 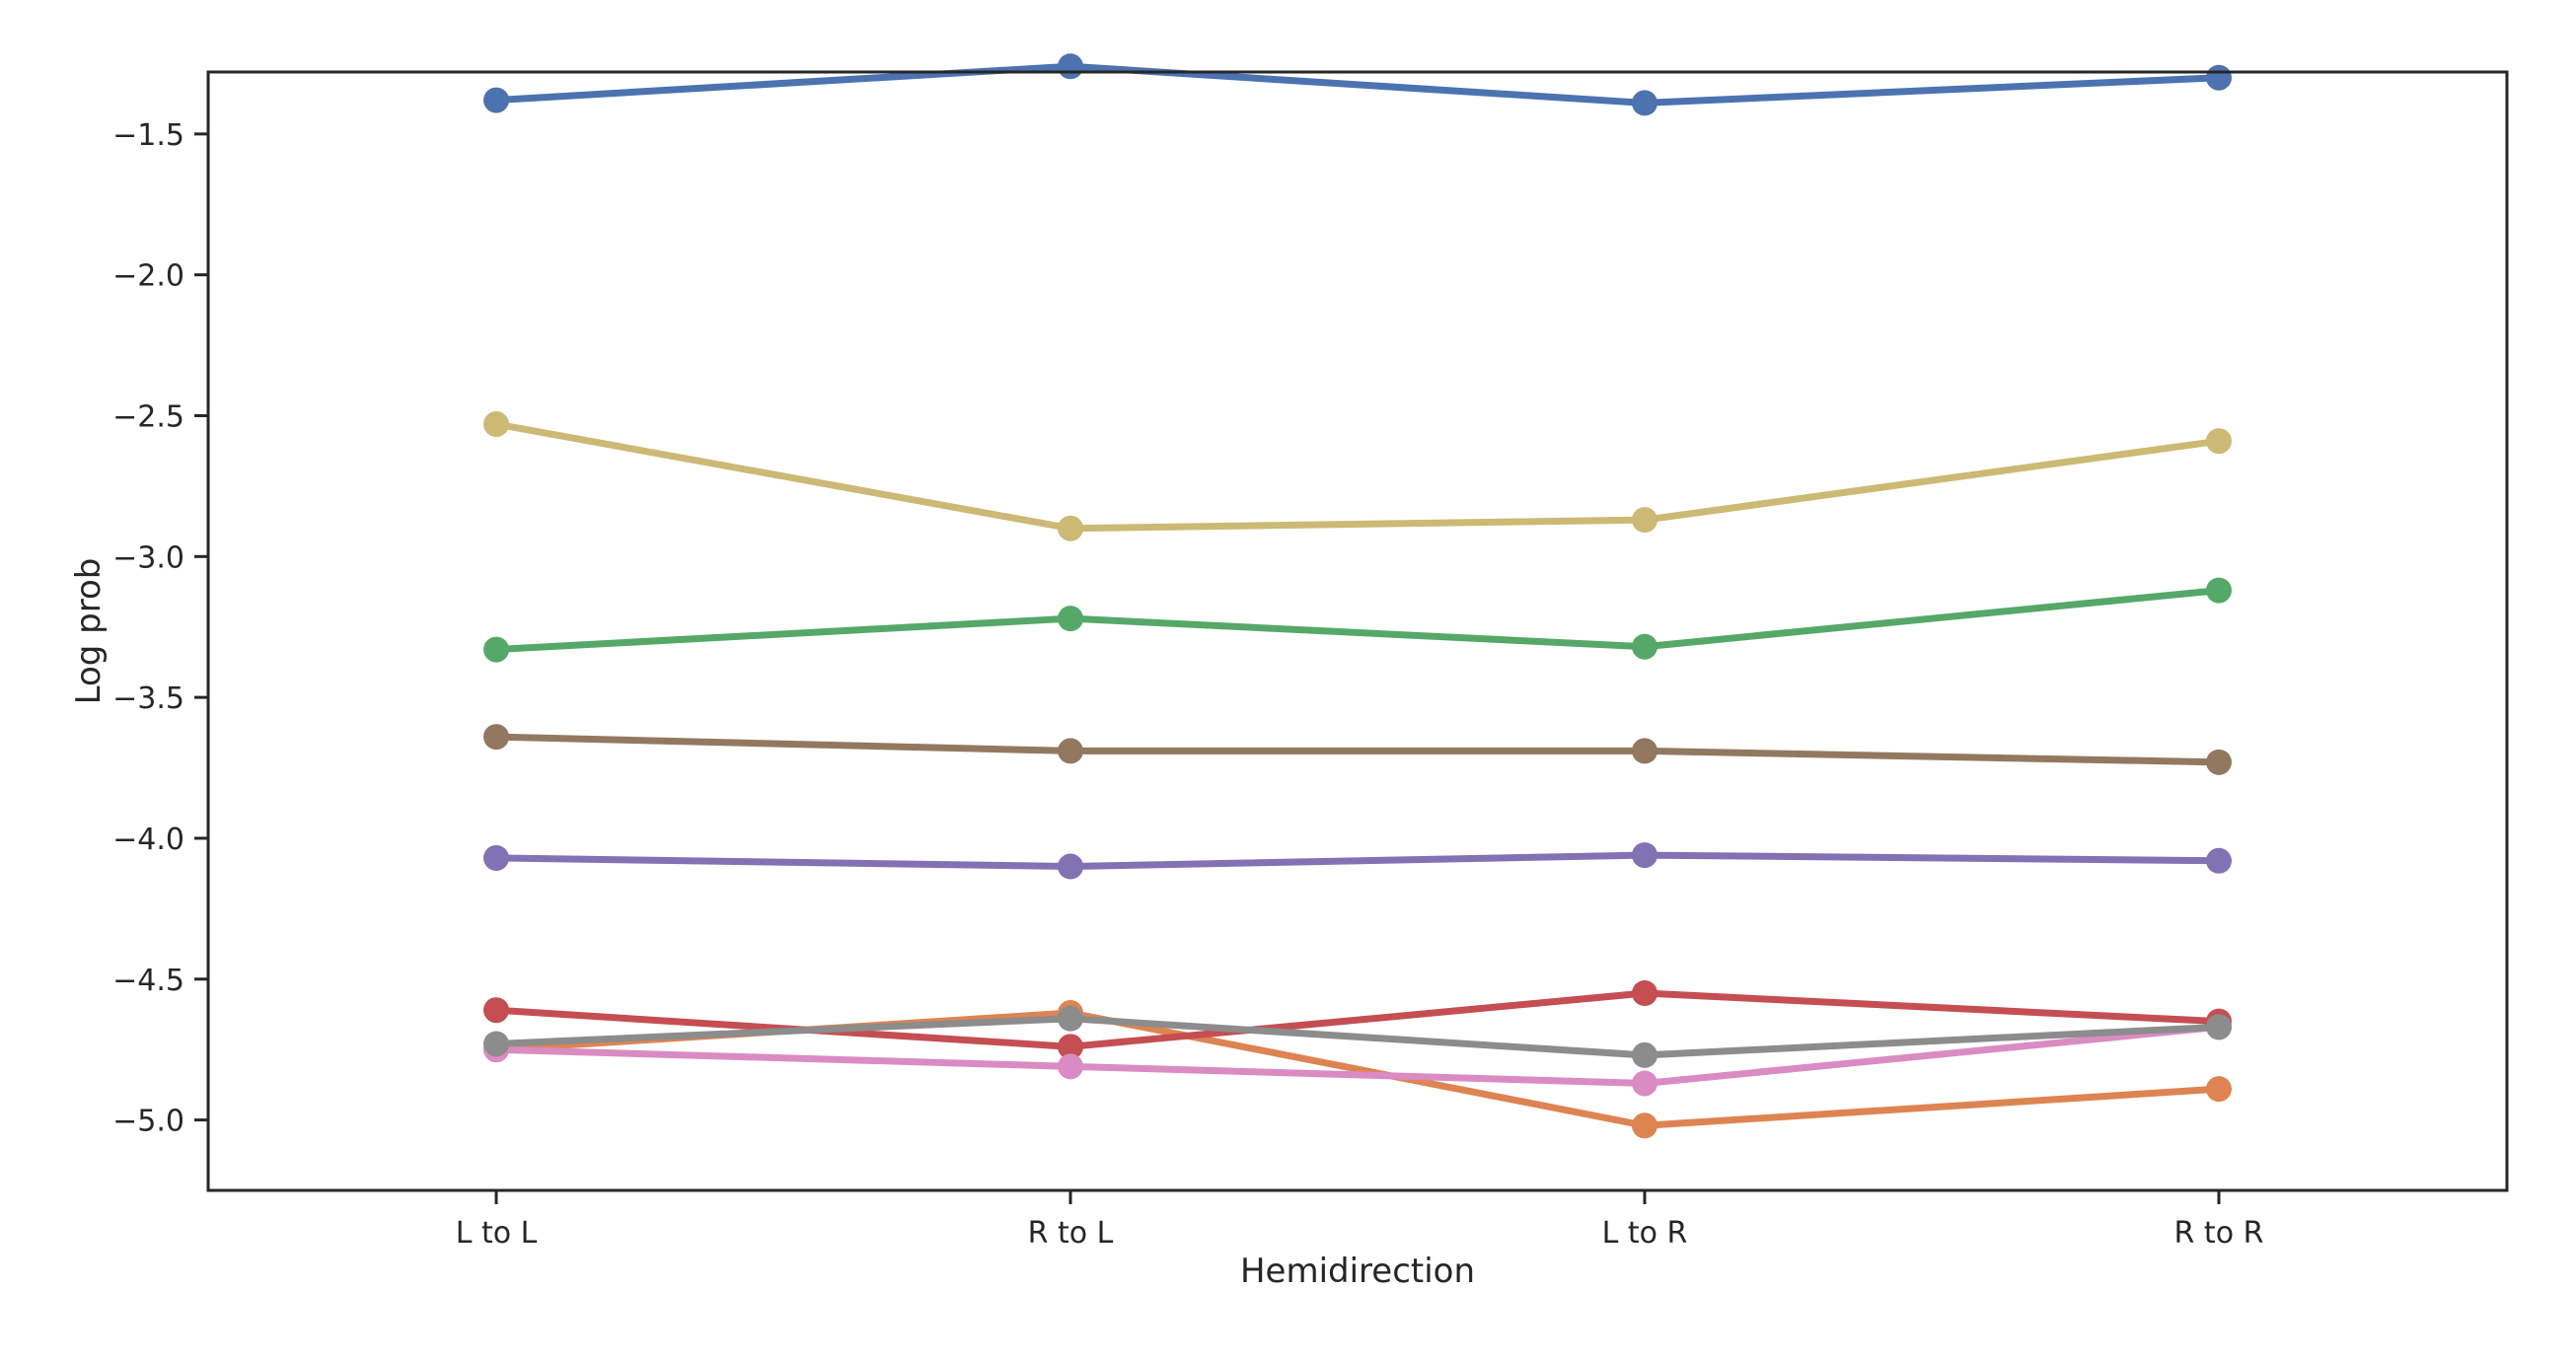 I want to click on x-axis-title: Hemidirection, so click(x=1357, y=1271).